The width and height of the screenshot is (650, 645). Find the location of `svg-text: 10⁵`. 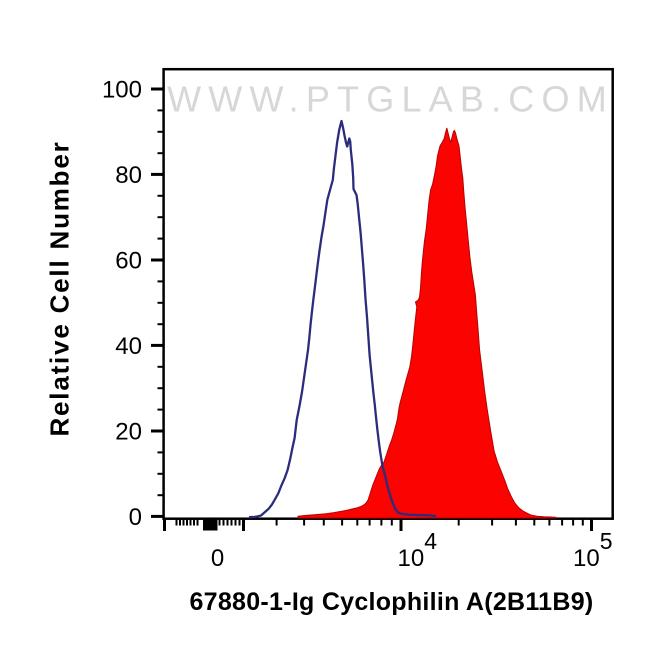

svg-text: 10⁵ is located at coordinates (593, 550).